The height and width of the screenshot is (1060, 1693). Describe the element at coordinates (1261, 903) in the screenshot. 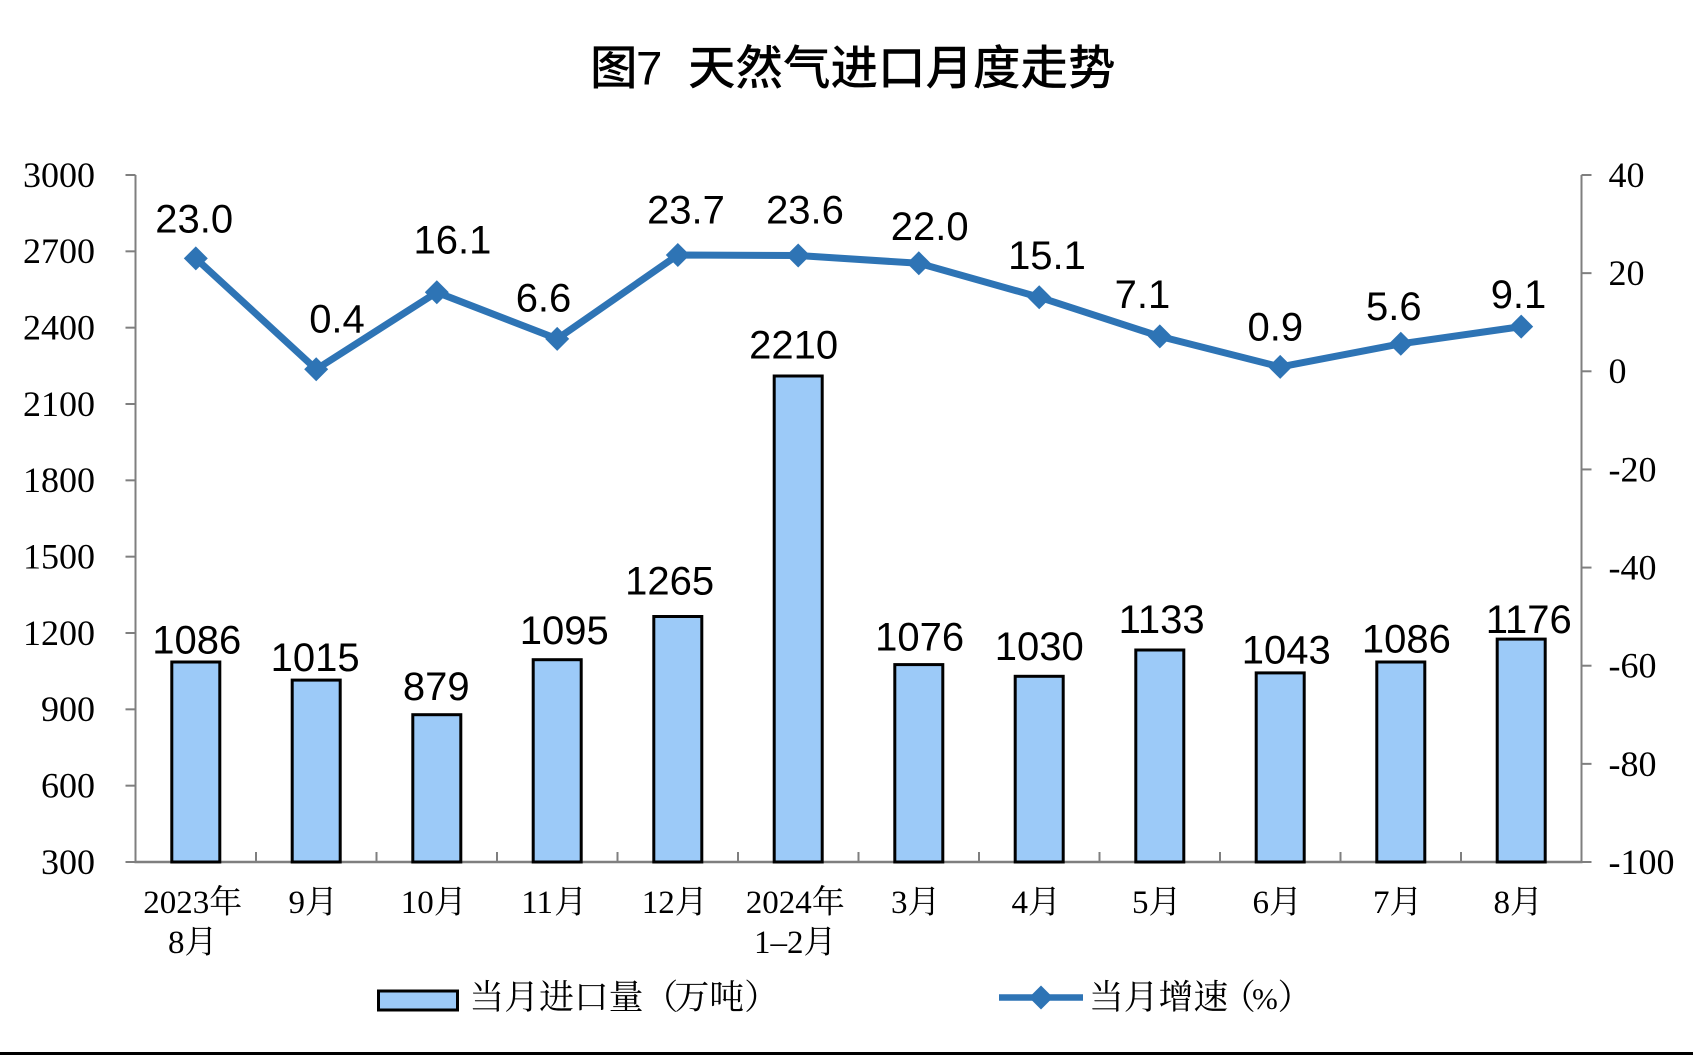

I see `svg-text: 6` at that location.